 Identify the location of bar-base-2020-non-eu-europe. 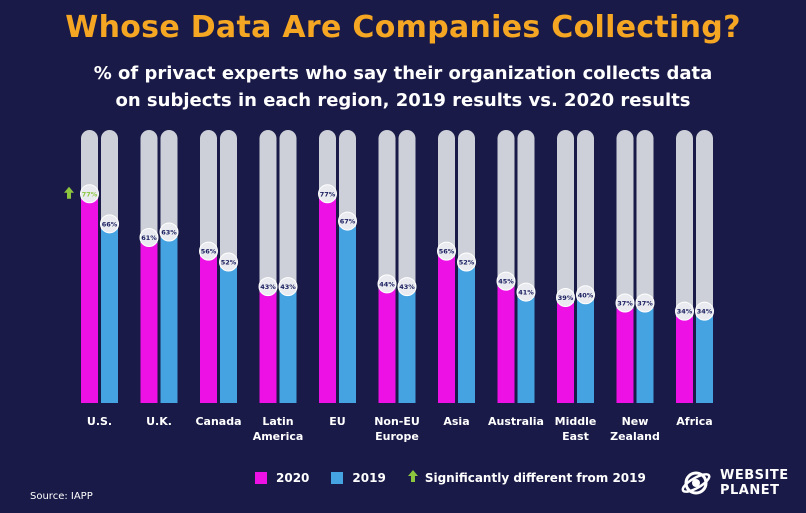
(387, 398).